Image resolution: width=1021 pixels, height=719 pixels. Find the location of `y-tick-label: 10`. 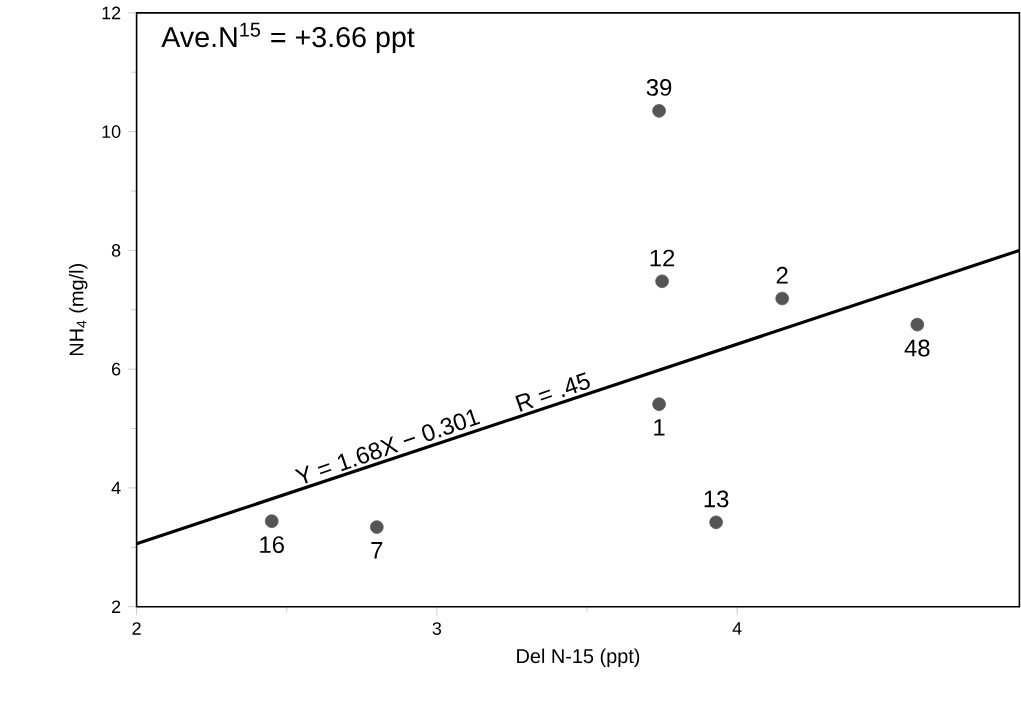

y-tick-label: 10 is located at coordinates (111, 132).